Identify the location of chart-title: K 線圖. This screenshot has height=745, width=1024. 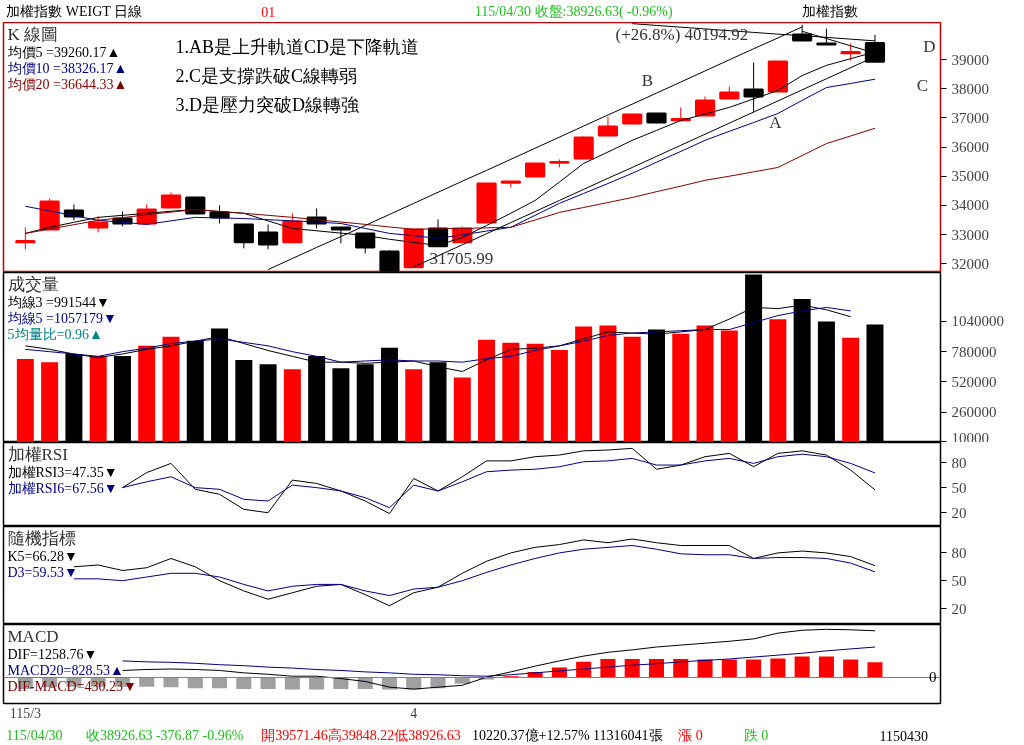
(33, 34).